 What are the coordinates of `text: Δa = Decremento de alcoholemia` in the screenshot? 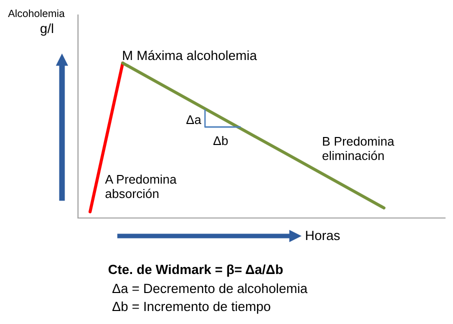 It's located at (210, 288).